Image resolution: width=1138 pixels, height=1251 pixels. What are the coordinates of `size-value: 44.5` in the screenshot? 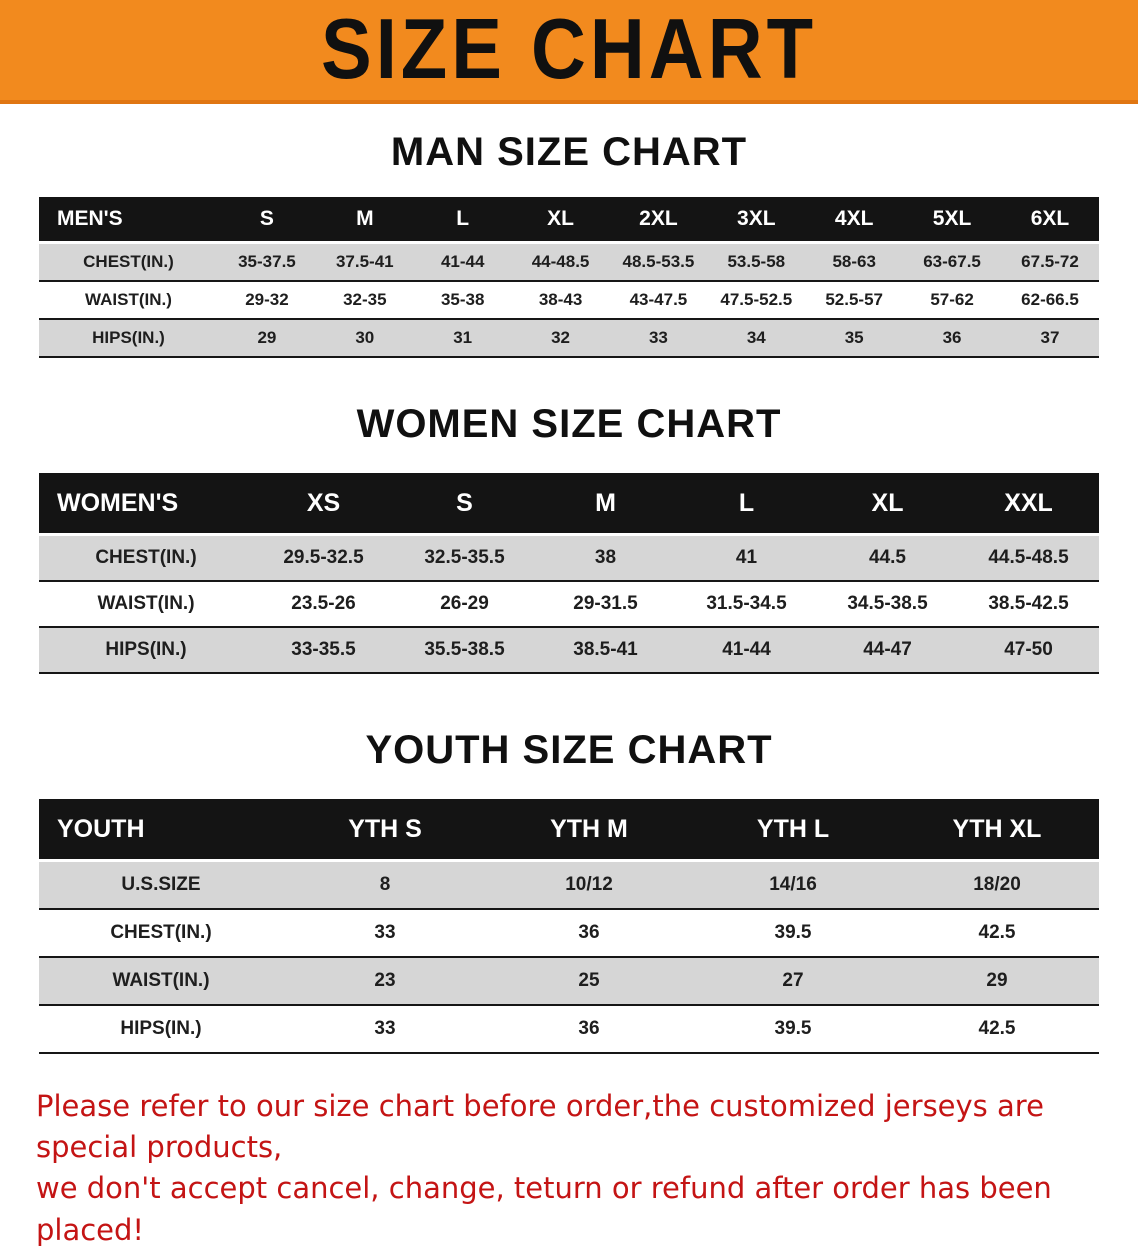 It's located at (887, 557).